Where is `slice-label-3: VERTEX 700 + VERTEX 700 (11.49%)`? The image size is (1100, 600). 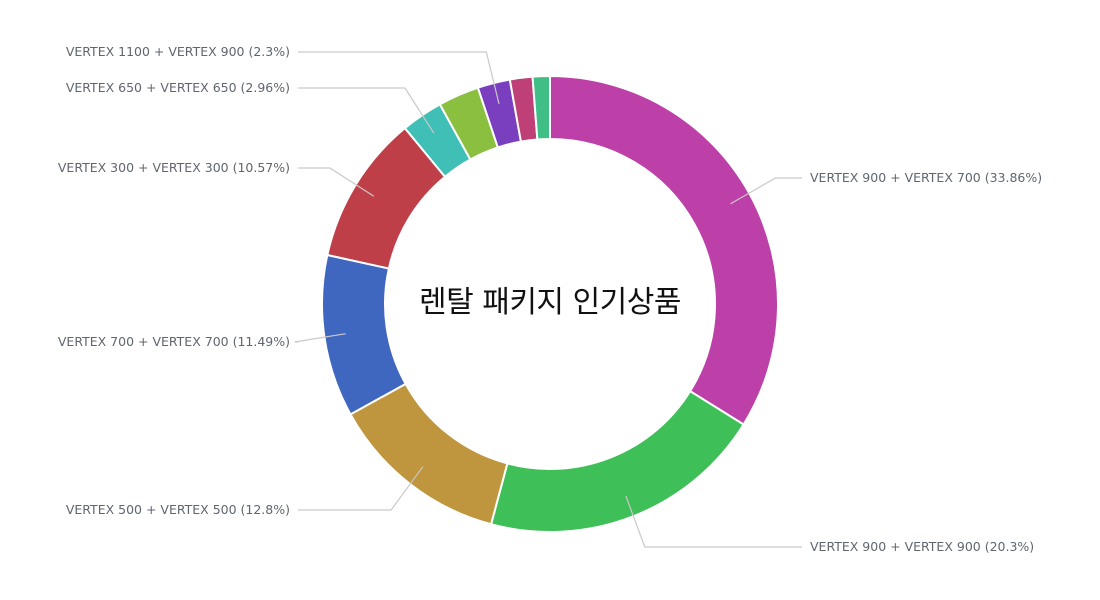 slice-label-3: VERTEX 700 + VERTEX 700 (11.49%) is located at coordinates (174, 341).